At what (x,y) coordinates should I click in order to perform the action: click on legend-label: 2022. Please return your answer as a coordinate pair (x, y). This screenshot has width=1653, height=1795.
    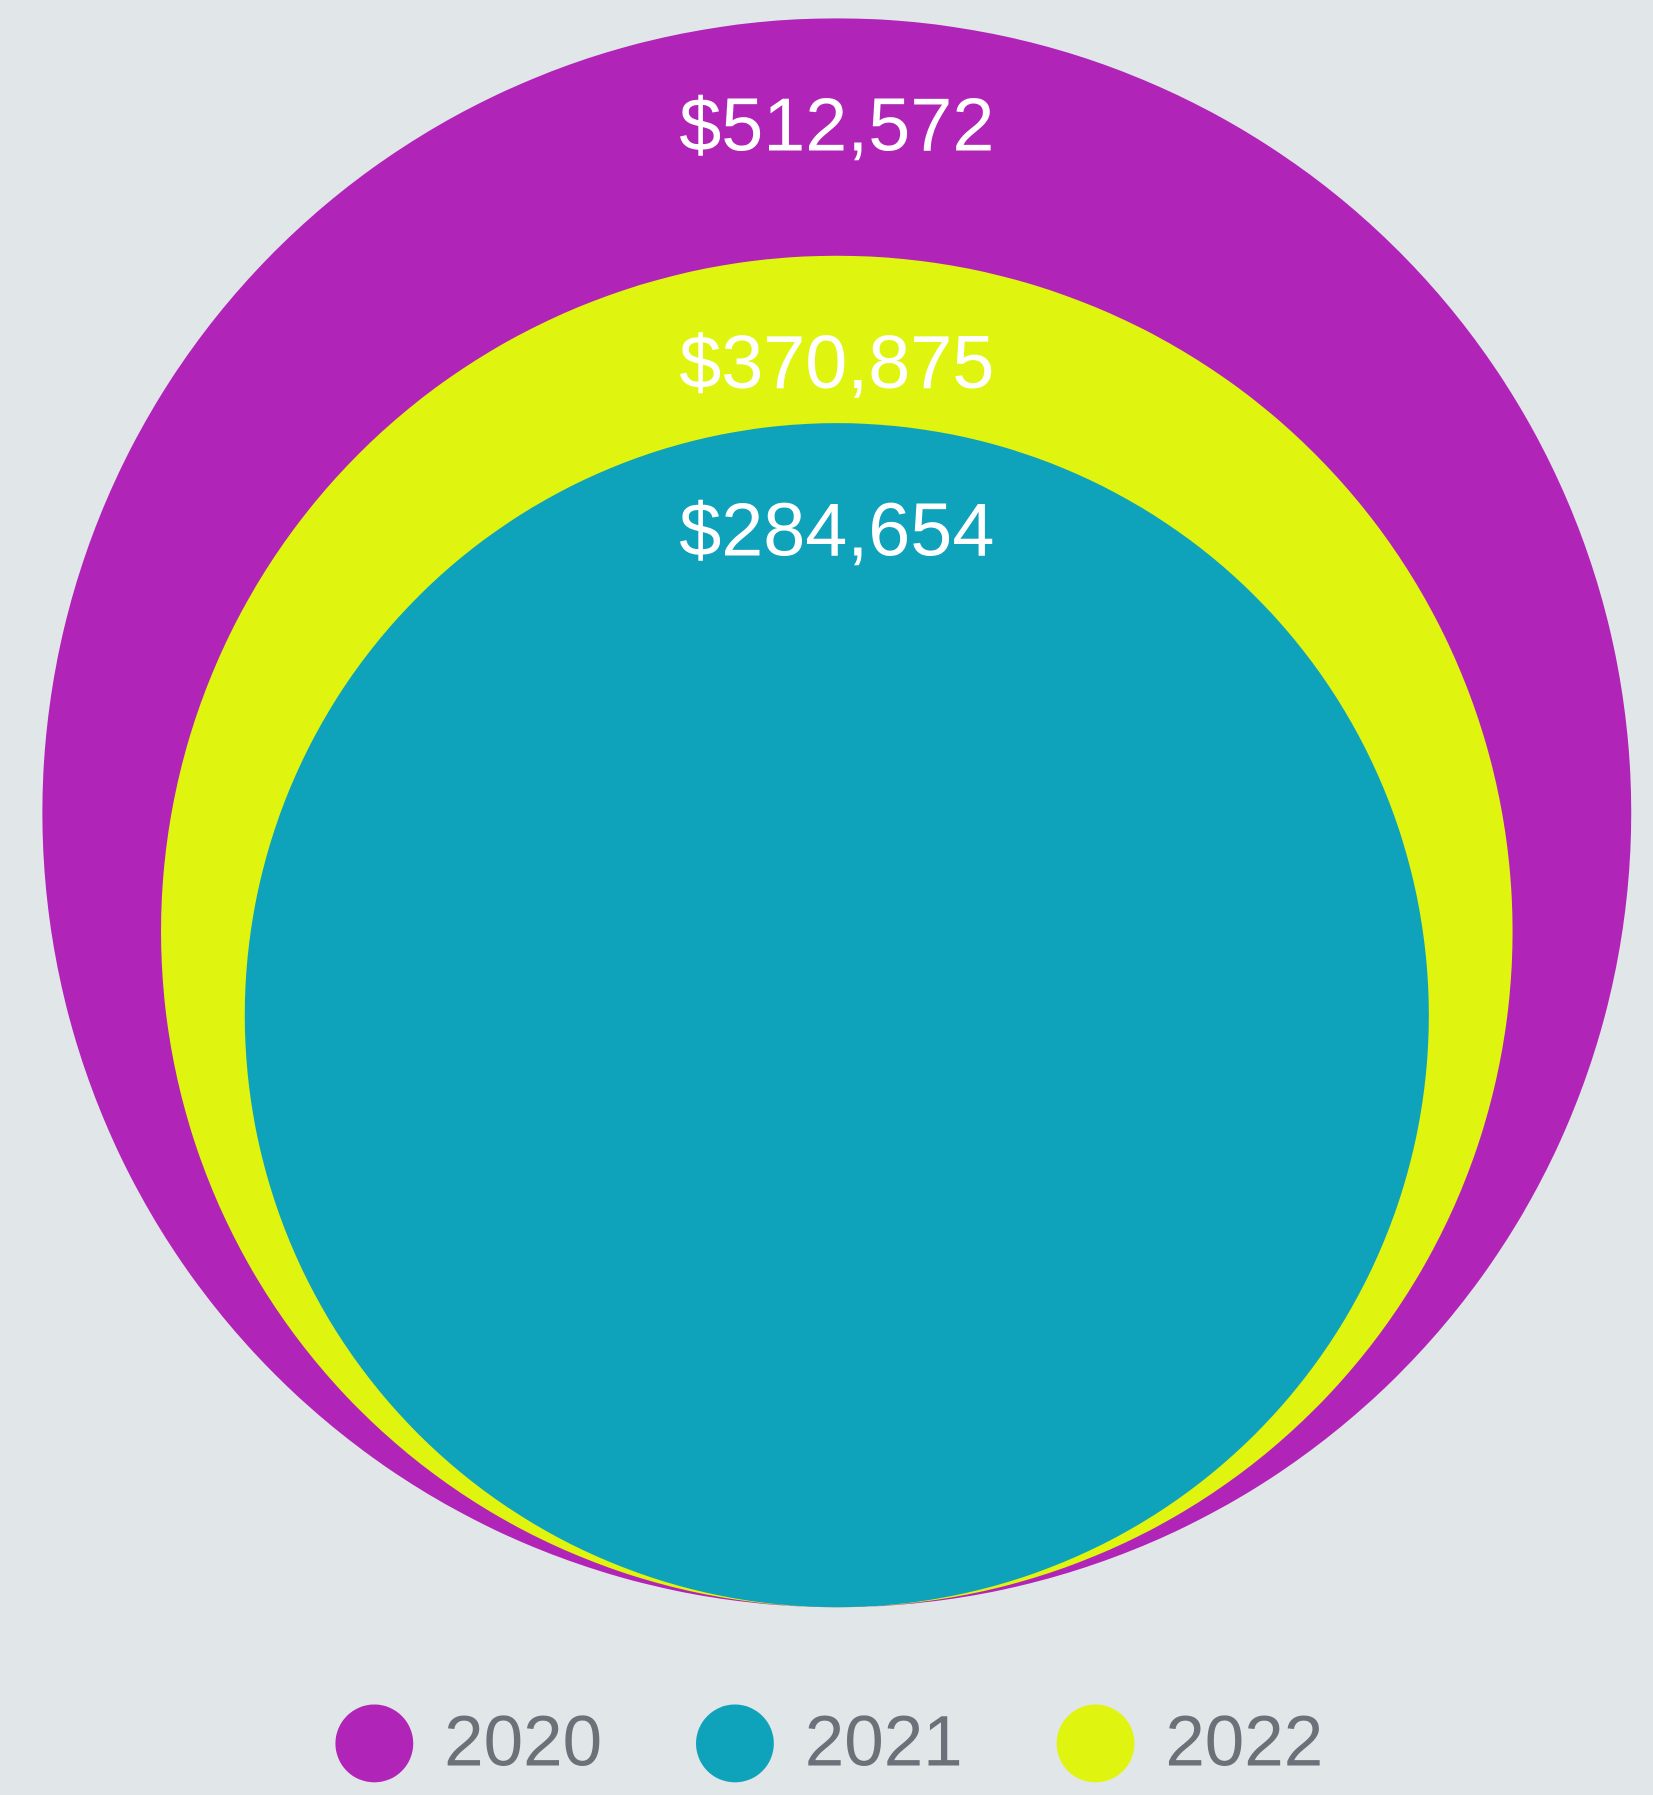
    Looking at the image, I should click on (1244, 1742).